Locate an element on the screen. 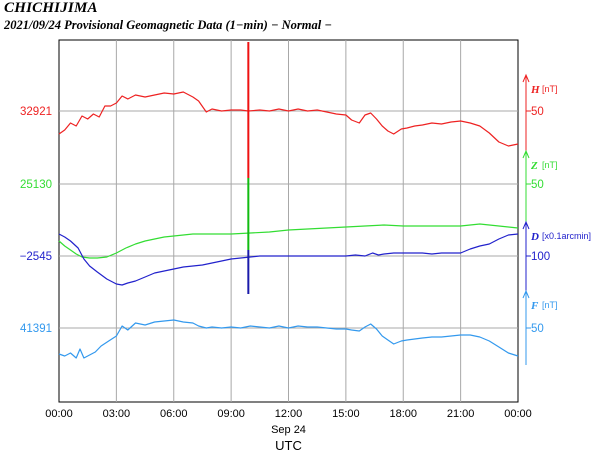 The width and height of the screenshot is (600, 454). x-tick-label: 03:00 is located at coordinates (117, 414).